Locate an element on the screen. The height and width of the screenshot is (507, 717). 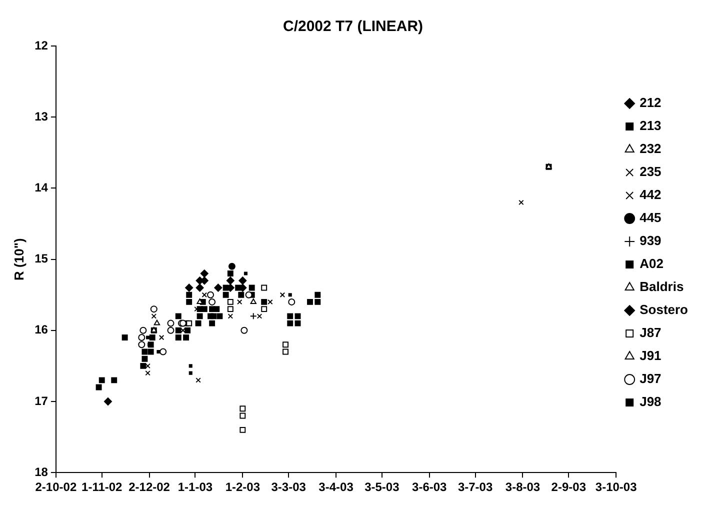
legend-label: 212 is located at coordinates (651, 102).